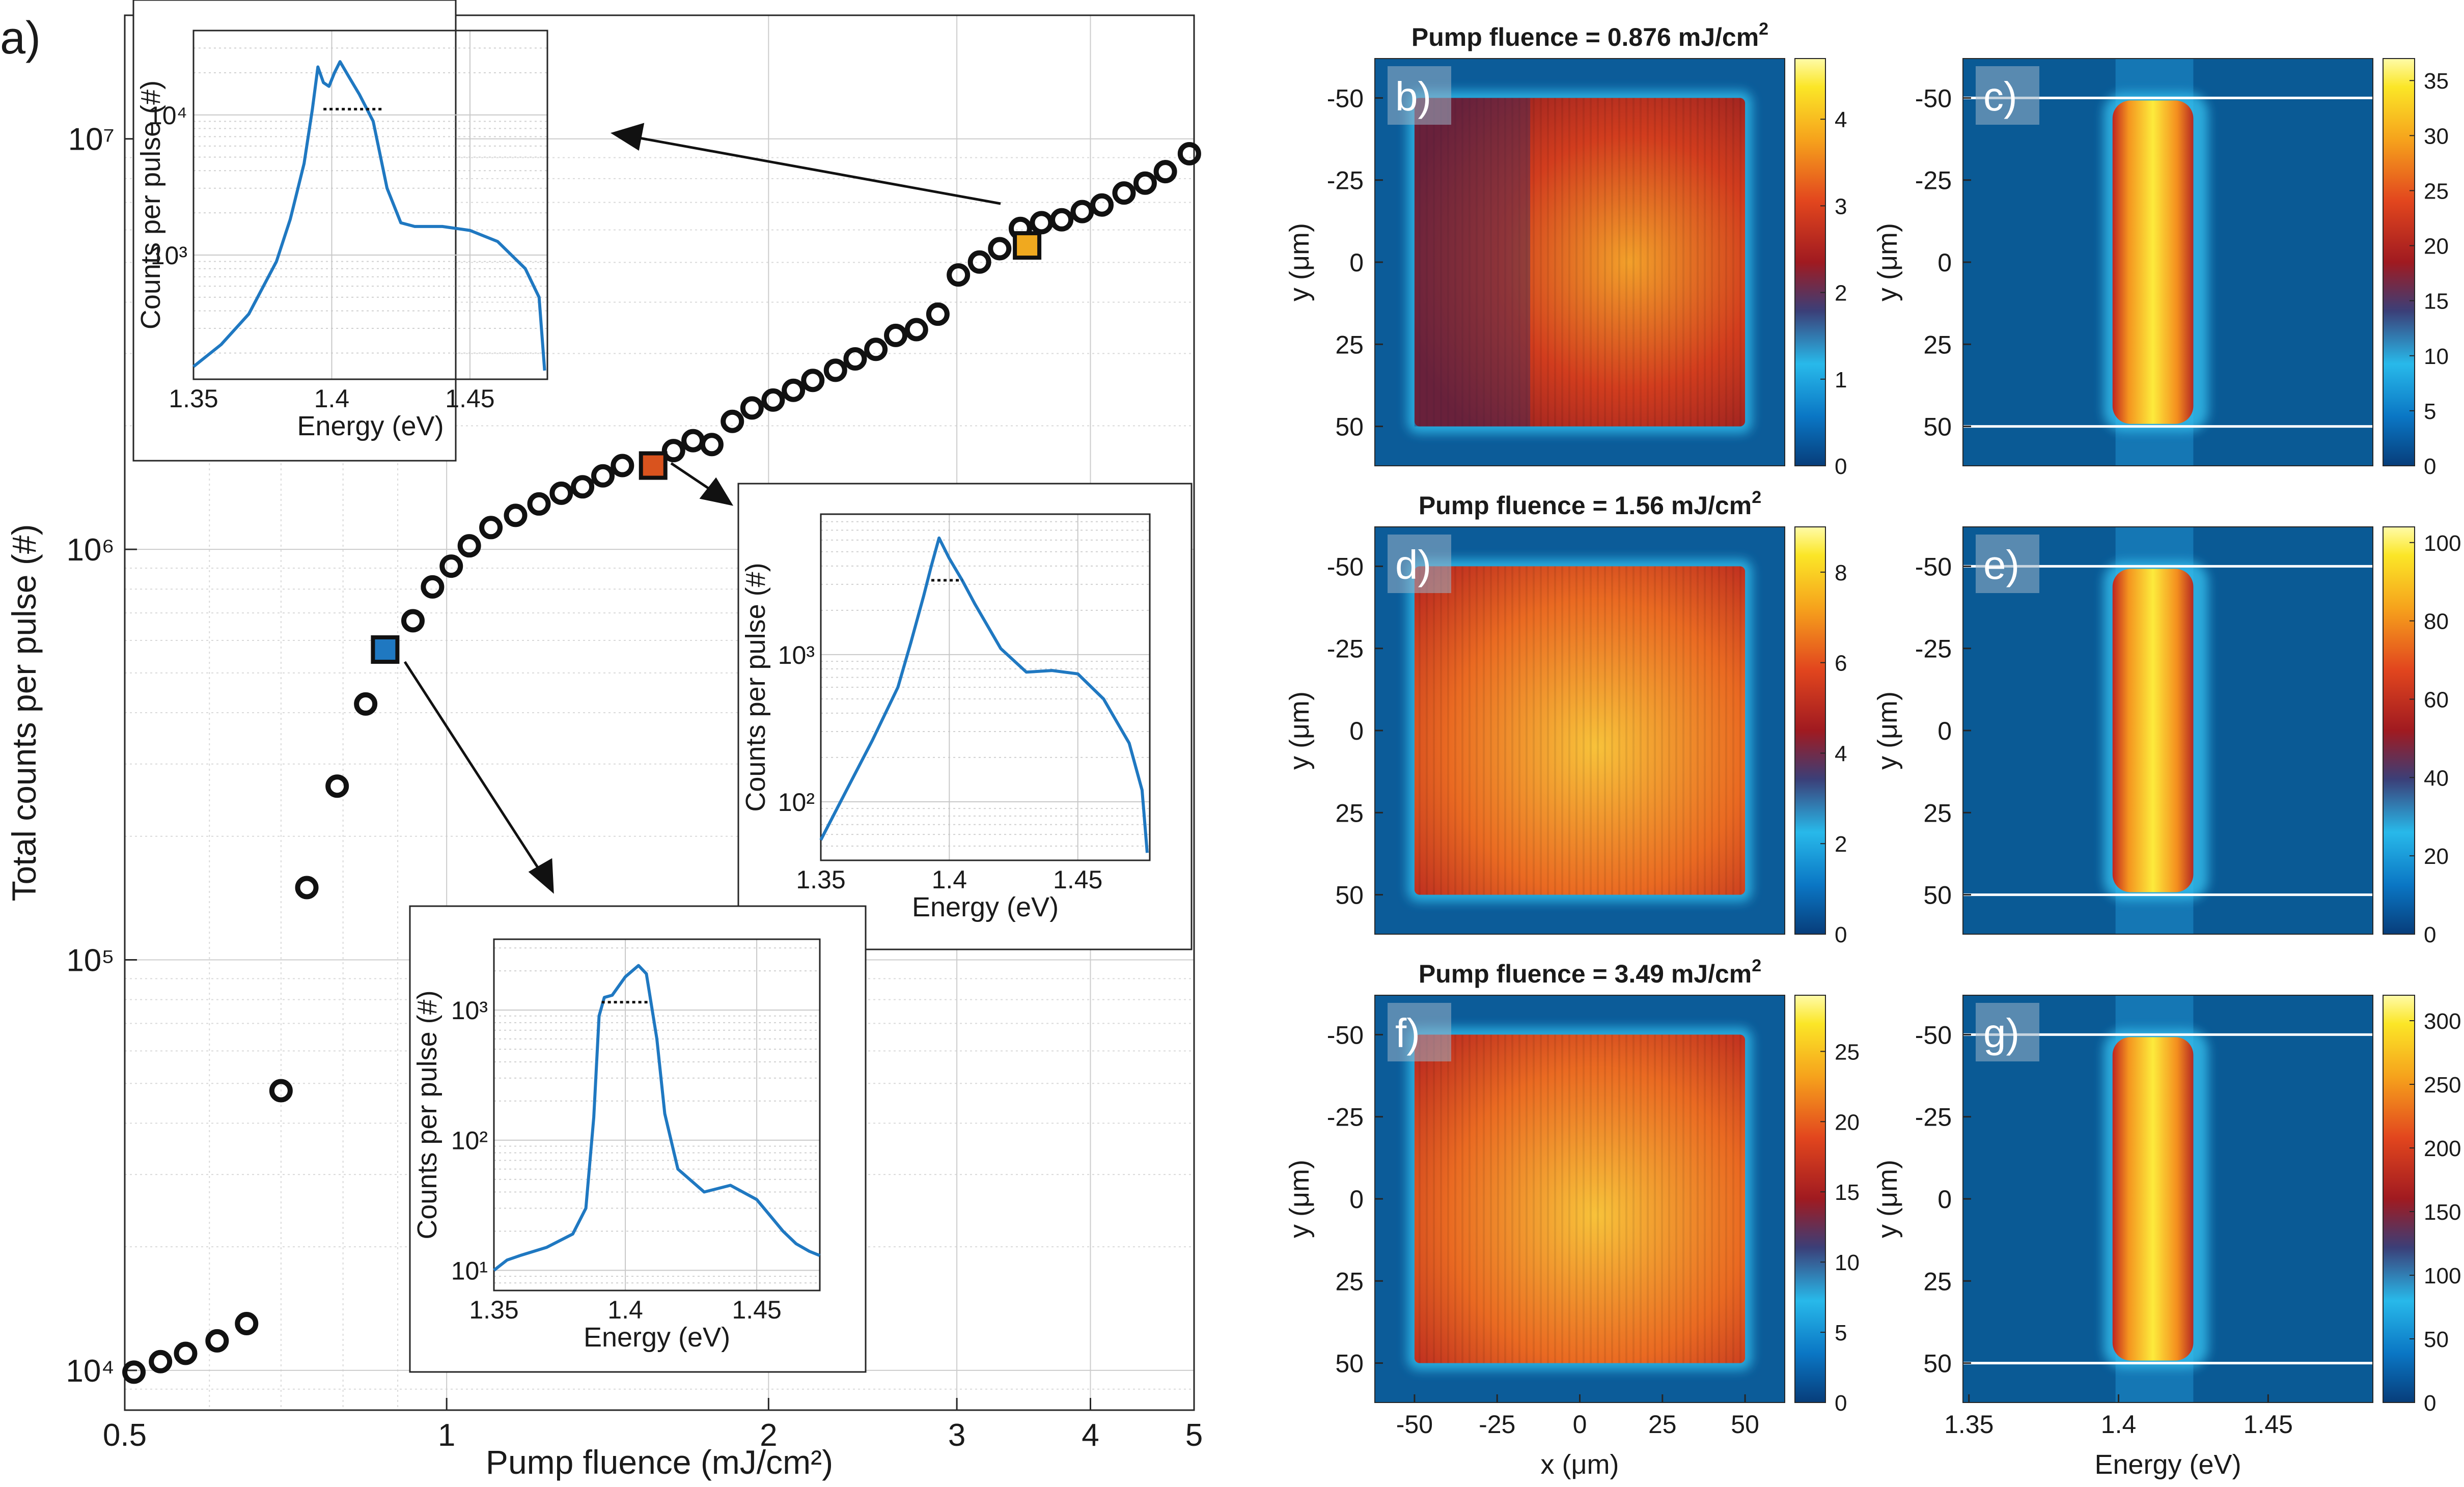 Image resolution: width=2464 pixels, height=1487 pixels. I want to click on arrow-head-red, so click(716, 491).